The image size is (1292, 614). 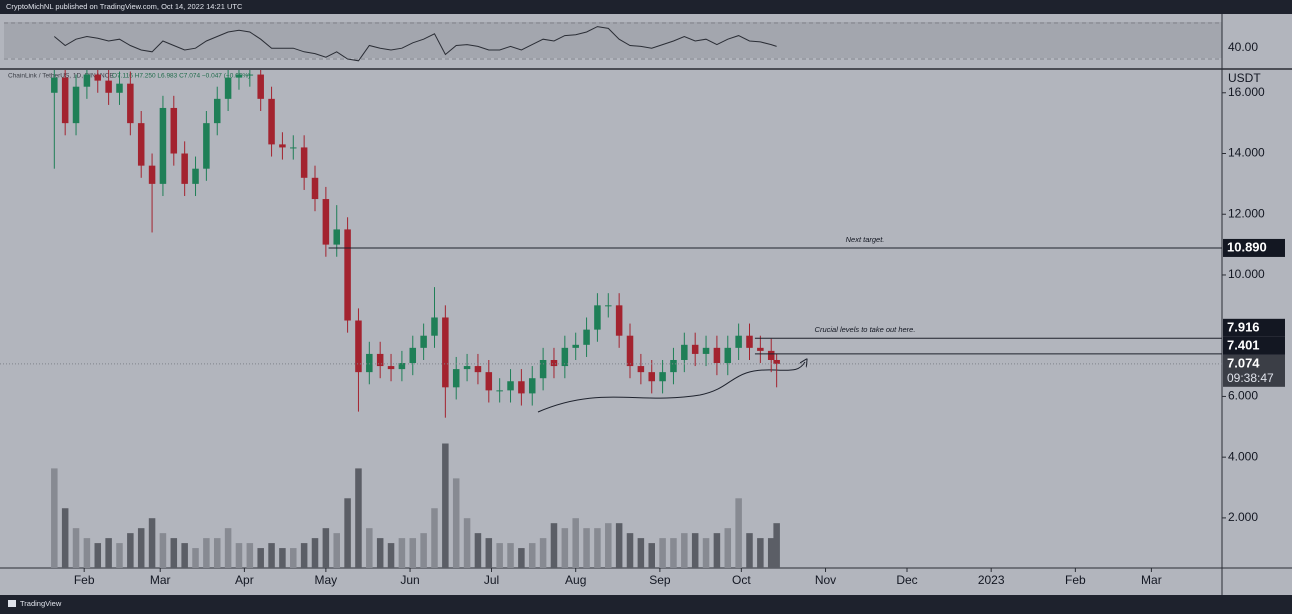 I want to click on logo, so click(x=12, y=603).